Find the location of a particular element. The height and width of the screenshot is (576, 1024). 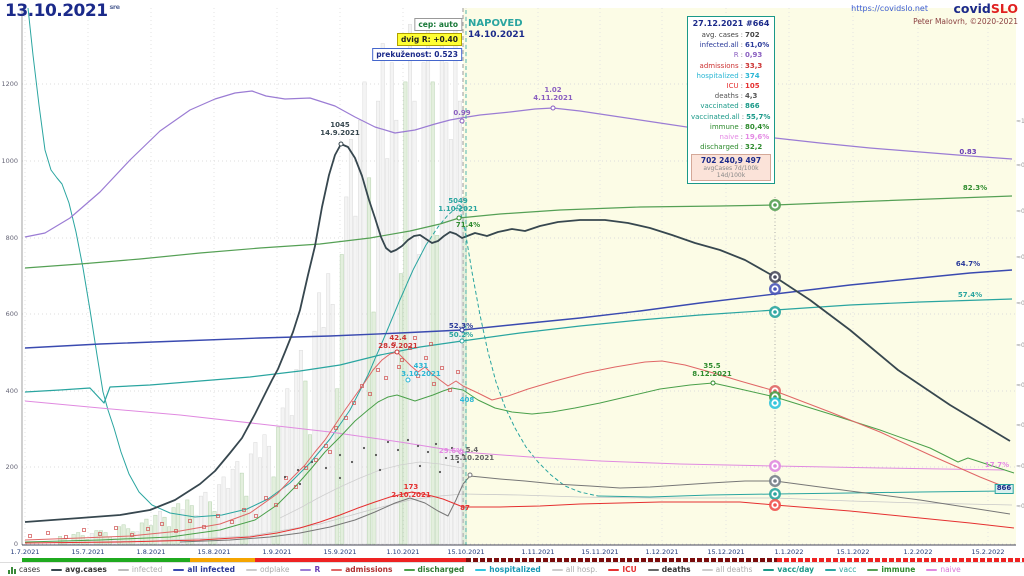

legend-label: admissions is located at coordinates (369, 569).